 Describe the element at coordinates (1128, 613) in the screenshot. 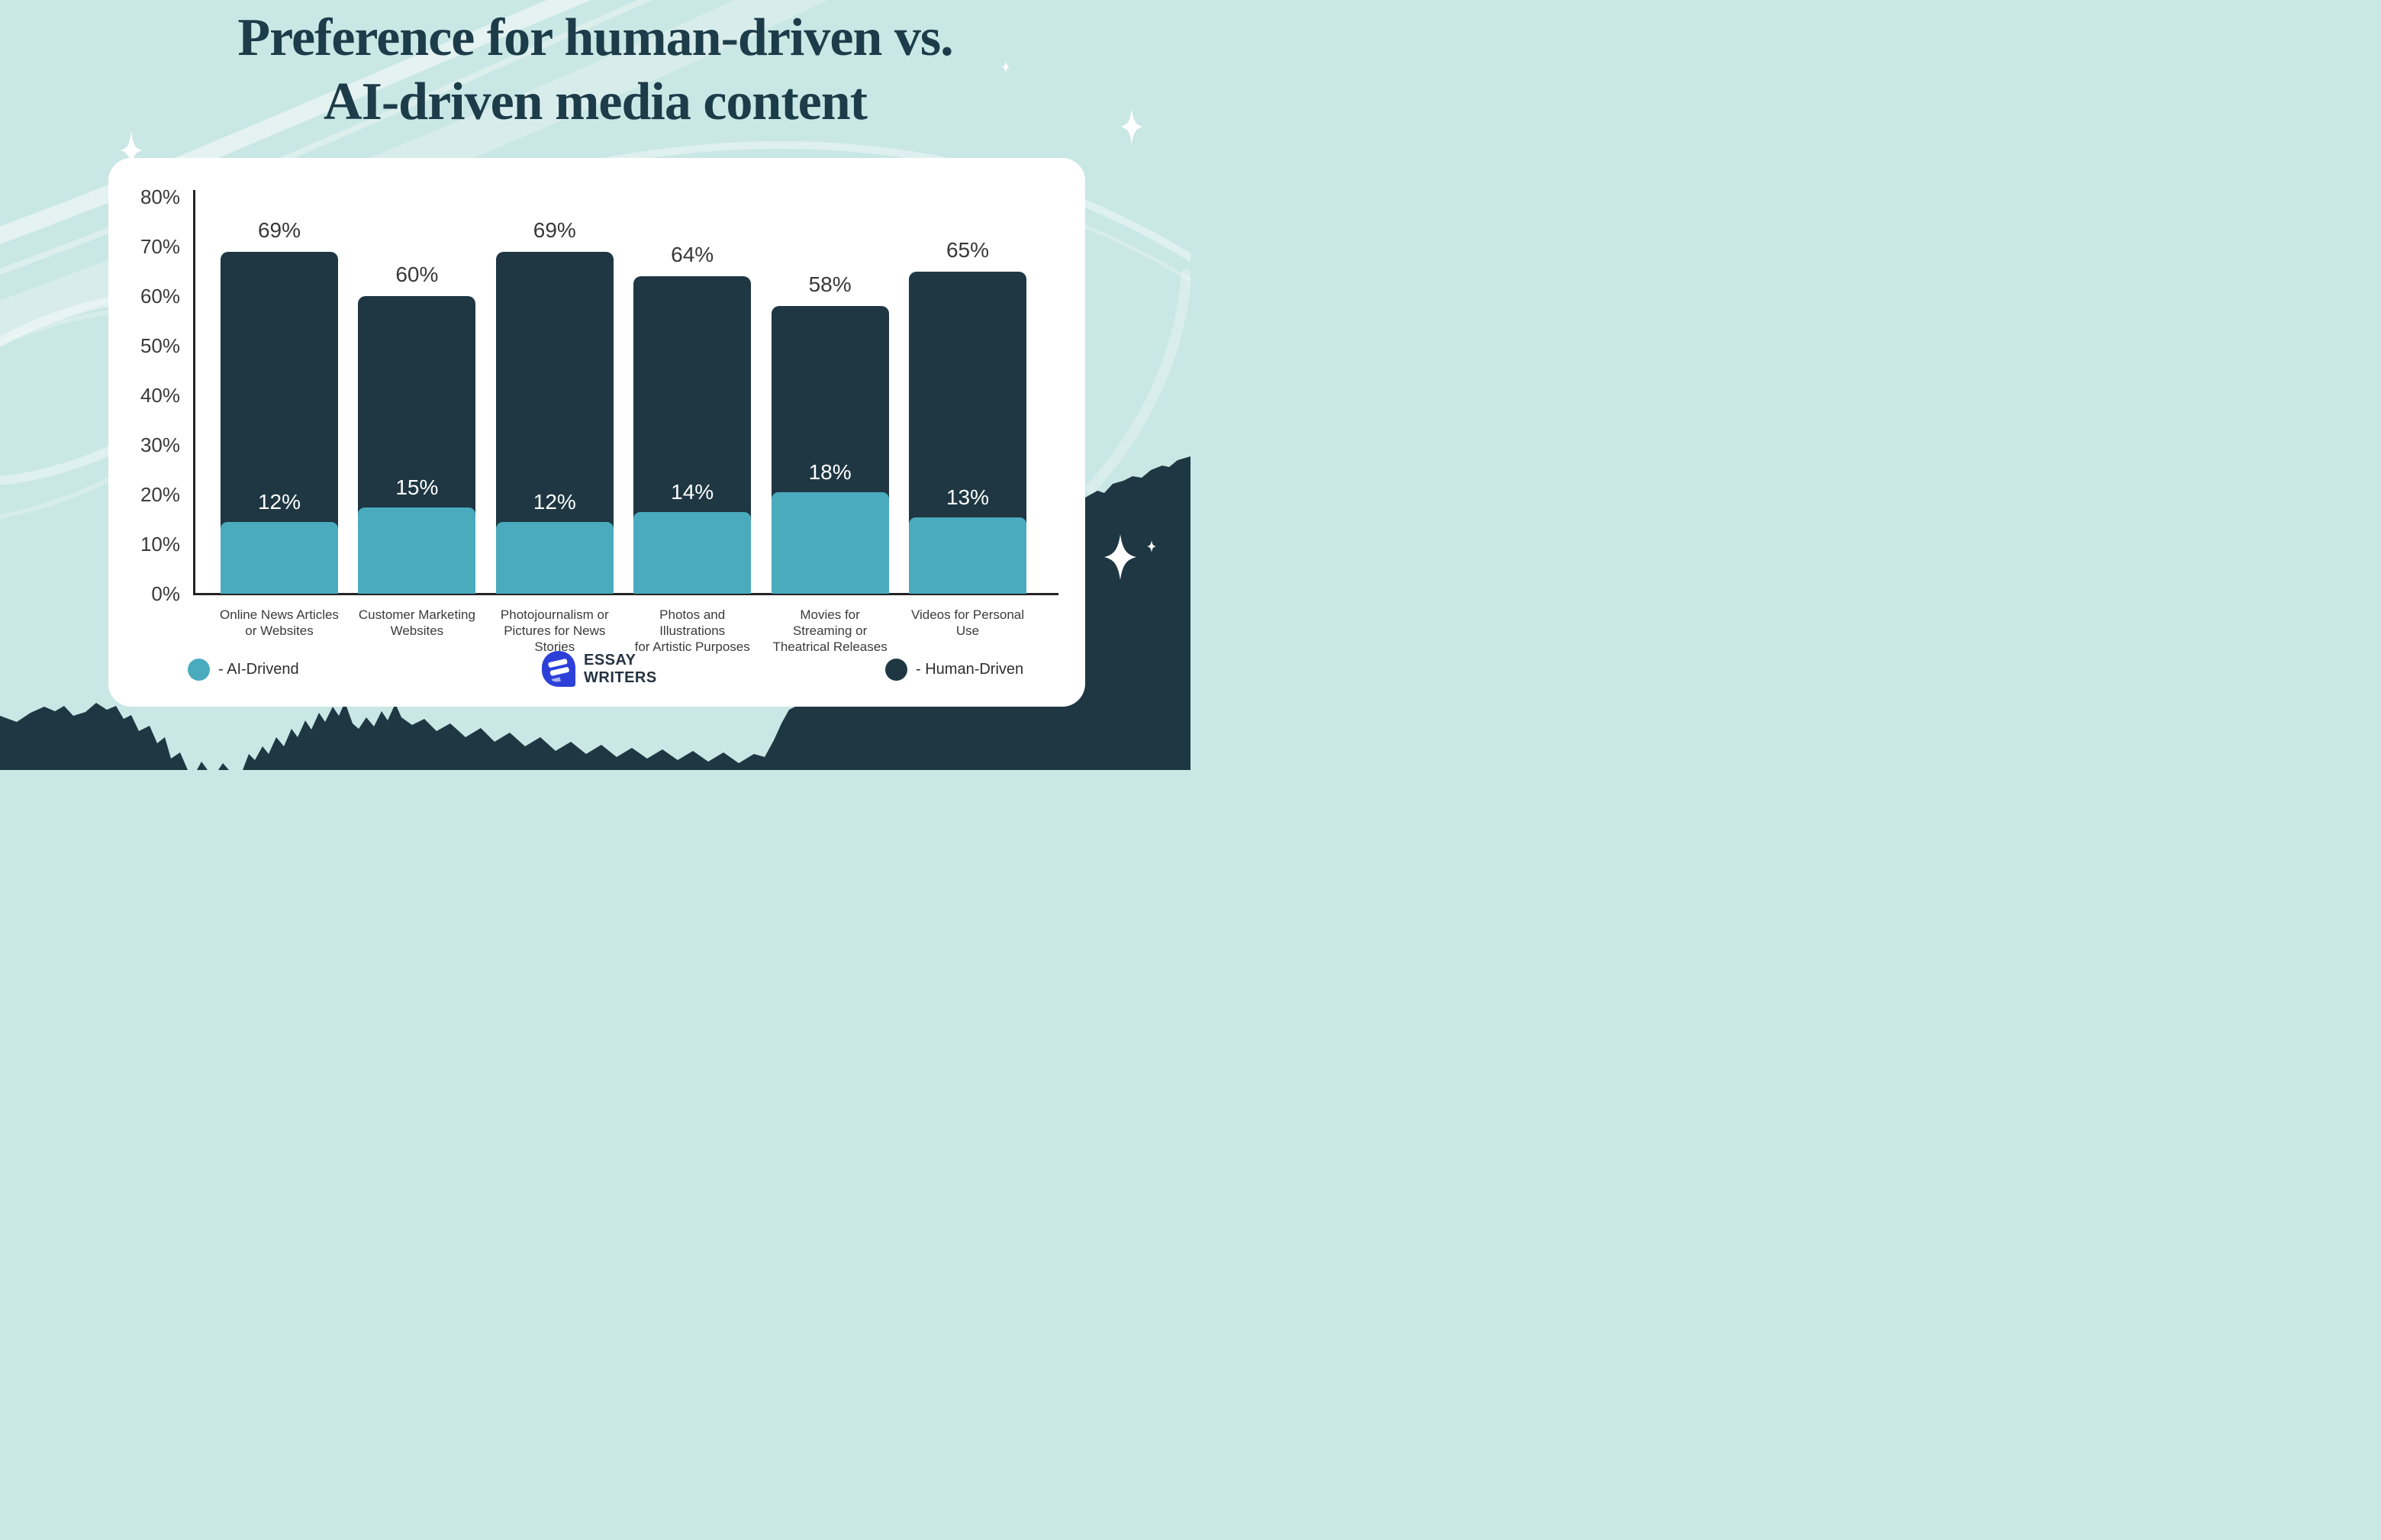

I see `terrain-right-wedge` at that location.